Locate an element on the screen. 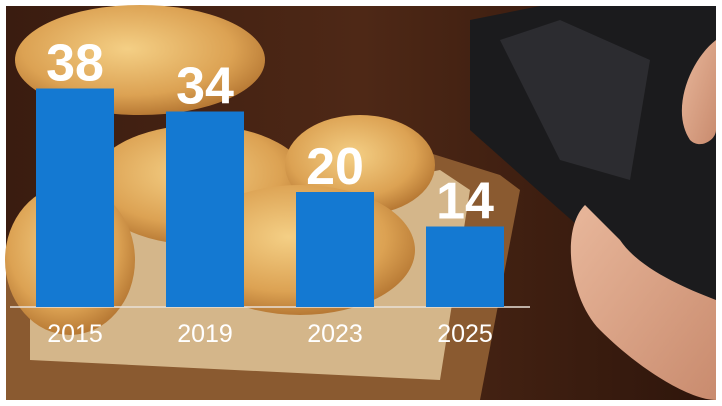 This screenshot has width=722, height=406. x-tick-label: 2023 is located at coordinates (335, 334).